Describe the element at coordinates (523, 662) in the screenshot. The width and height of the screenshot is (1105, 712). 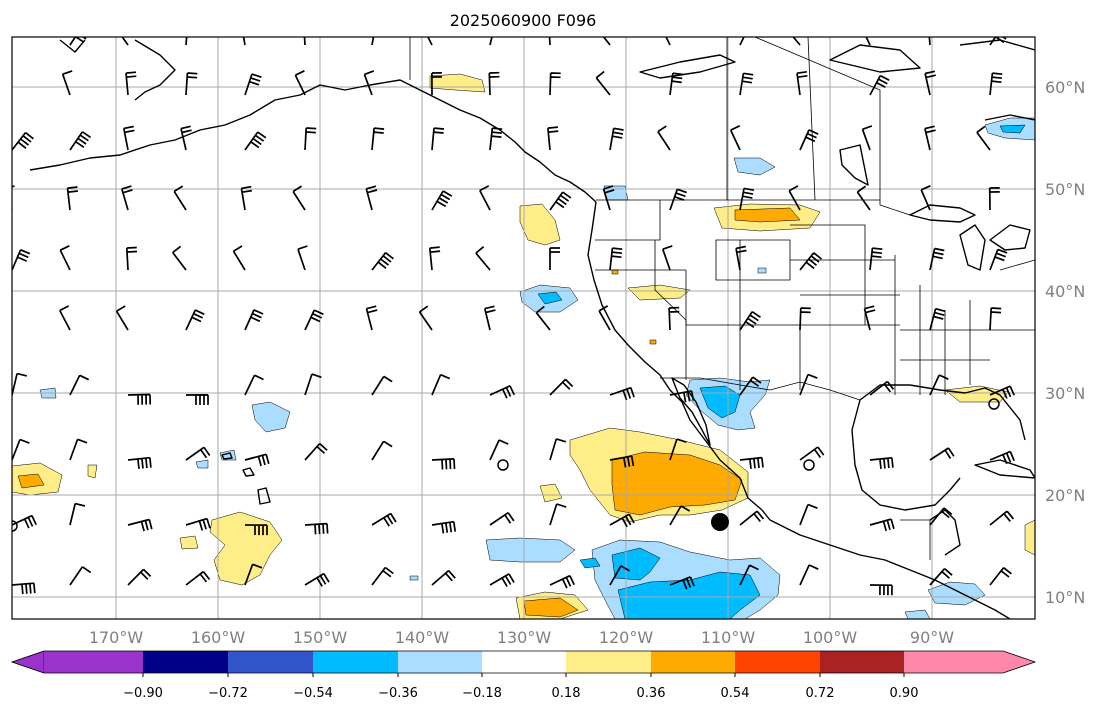
I see `colorbar-outline` at that location.